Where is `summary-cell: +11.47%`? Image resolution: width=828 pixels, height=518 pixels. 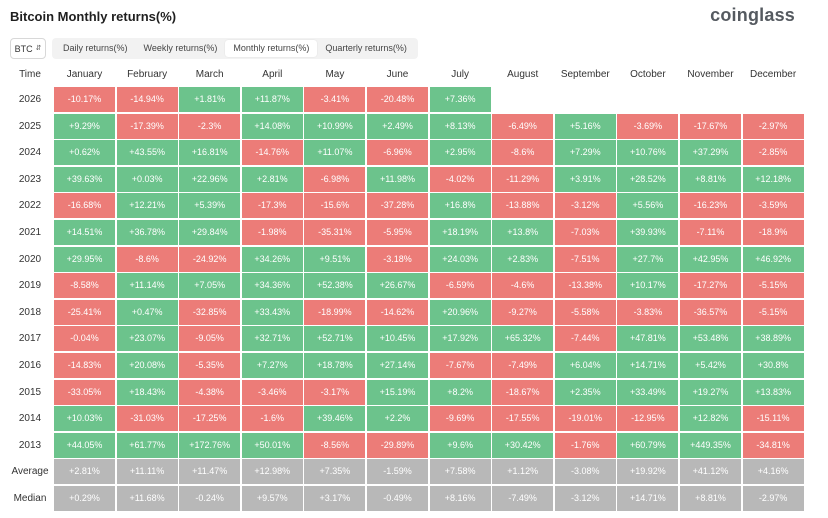
summary-cell: +11.47% is located at coordinates (210, 472).